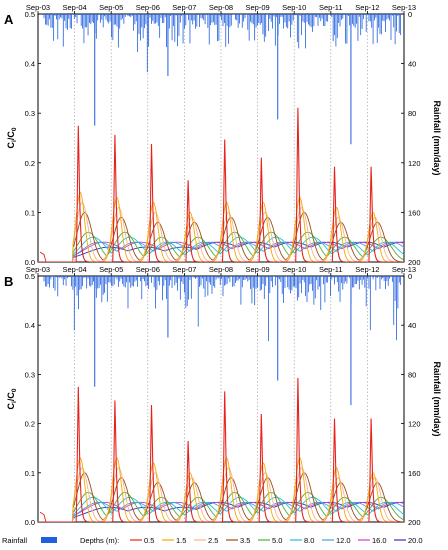 This screenshot has width=448, height=550. Describe the element at coordinates (149, 540) in the screenshot. I see `legend-label-0.5: 0.5` at that location.